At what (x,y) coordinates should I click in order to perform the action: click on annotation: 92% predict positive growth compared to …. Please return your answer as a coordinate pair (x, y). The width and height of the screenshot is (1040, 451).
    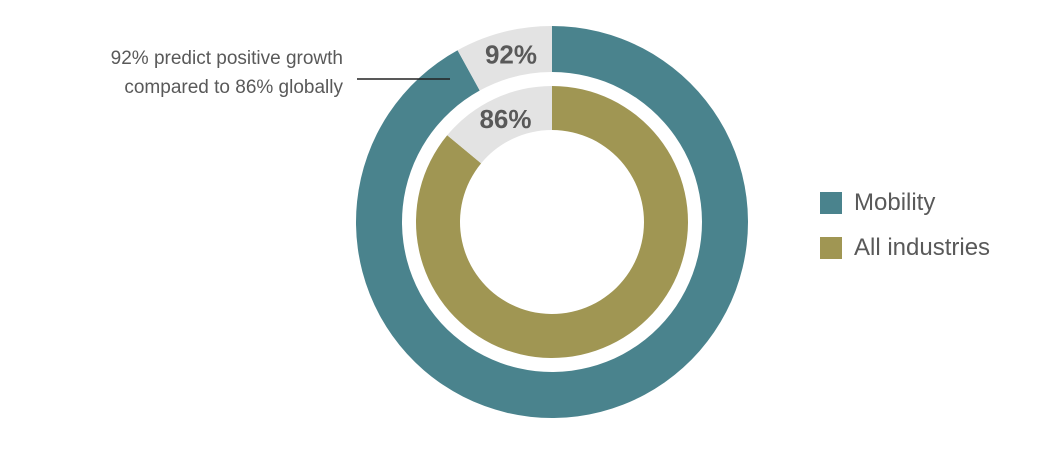
    Looking at the image, I should click on (227, 73).